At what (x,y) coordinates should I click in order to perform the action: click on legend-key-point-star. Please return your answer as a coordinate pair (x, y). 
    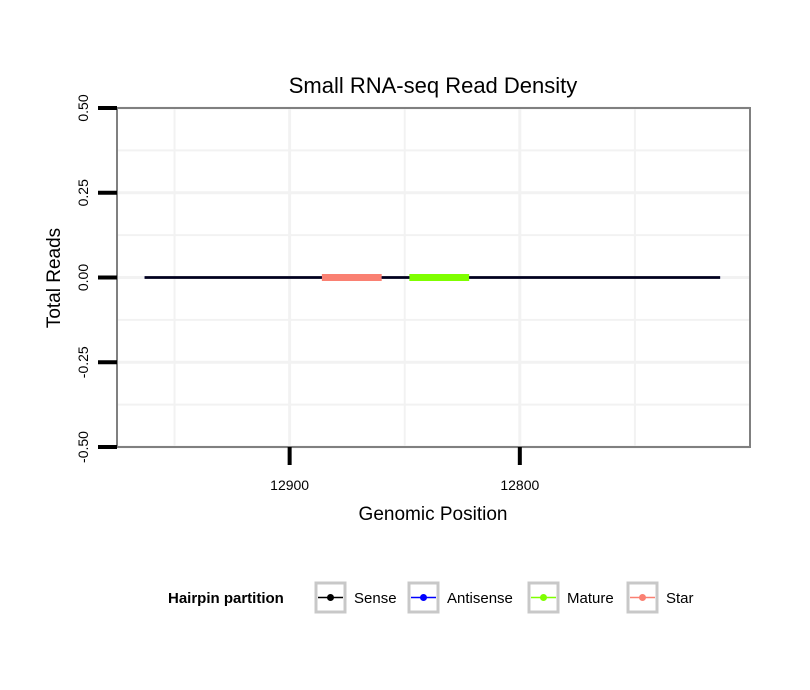
    Looking at the image, I should click on (642, 597).